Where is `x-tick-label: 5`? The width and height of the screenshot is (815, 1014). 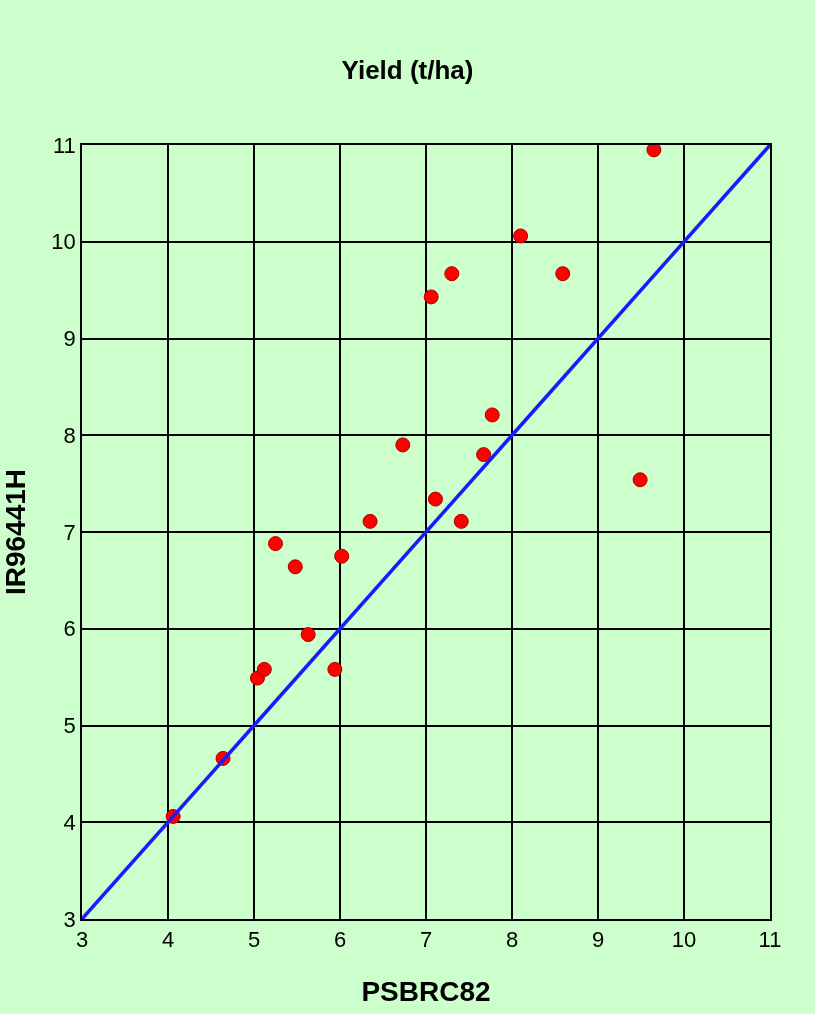 x-tick-label: 5 is located at coordinates (254, 940).